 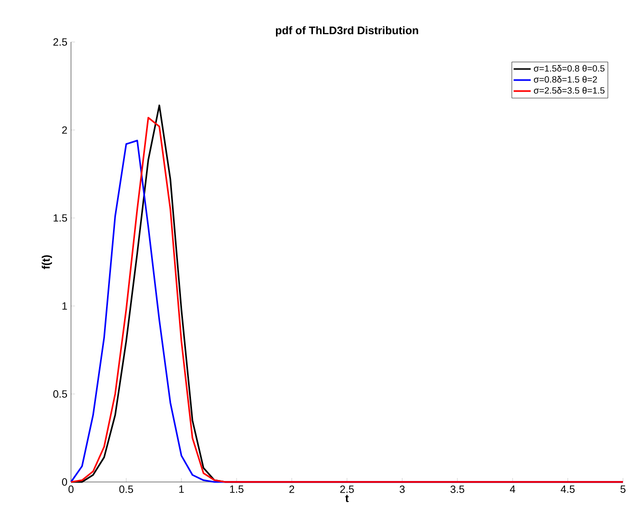 I want to click on legend-label: σ=2.5δ=3.5 θ=1.5, so click(x=569, y=90).